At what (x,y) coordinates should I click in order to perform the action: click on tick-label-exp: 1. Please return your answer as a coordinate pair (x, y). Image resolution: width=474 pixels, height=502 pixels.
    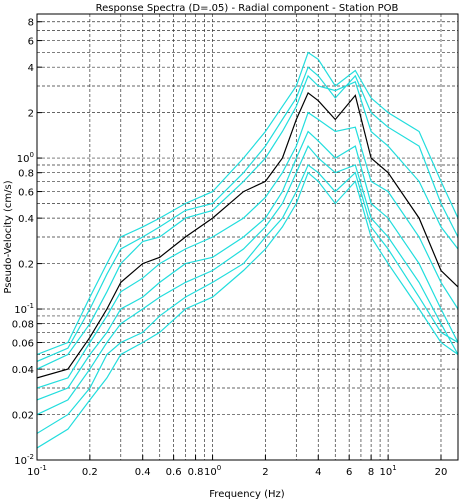
    Looking at the image, I should click on (394, 468).